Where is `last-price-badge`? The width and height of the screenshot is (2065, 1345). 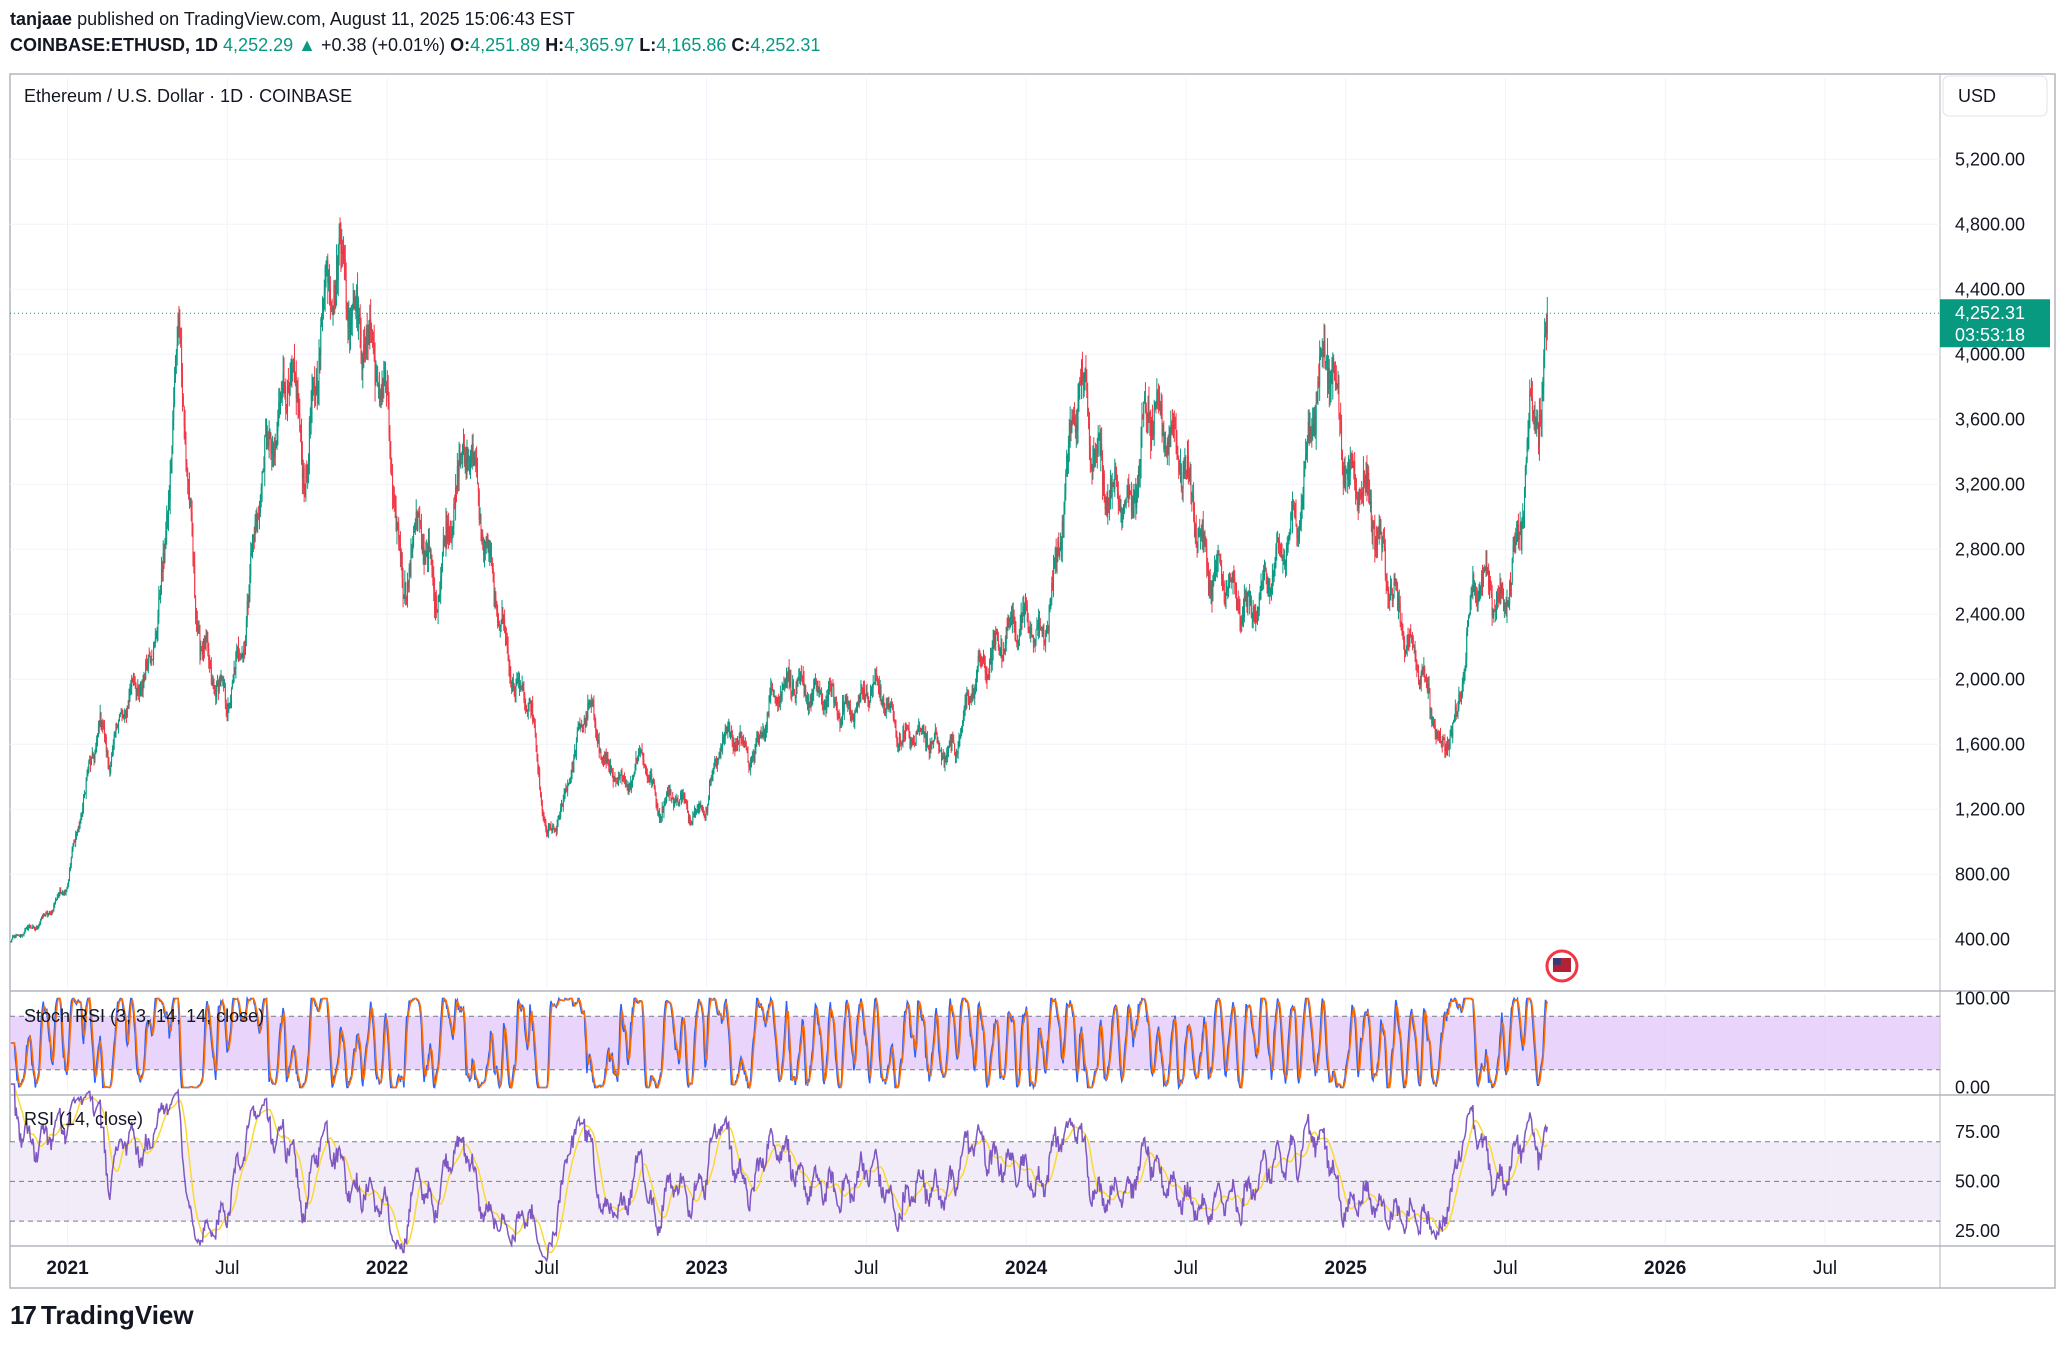 last-price-badge is located at coordinates (1995, 323).